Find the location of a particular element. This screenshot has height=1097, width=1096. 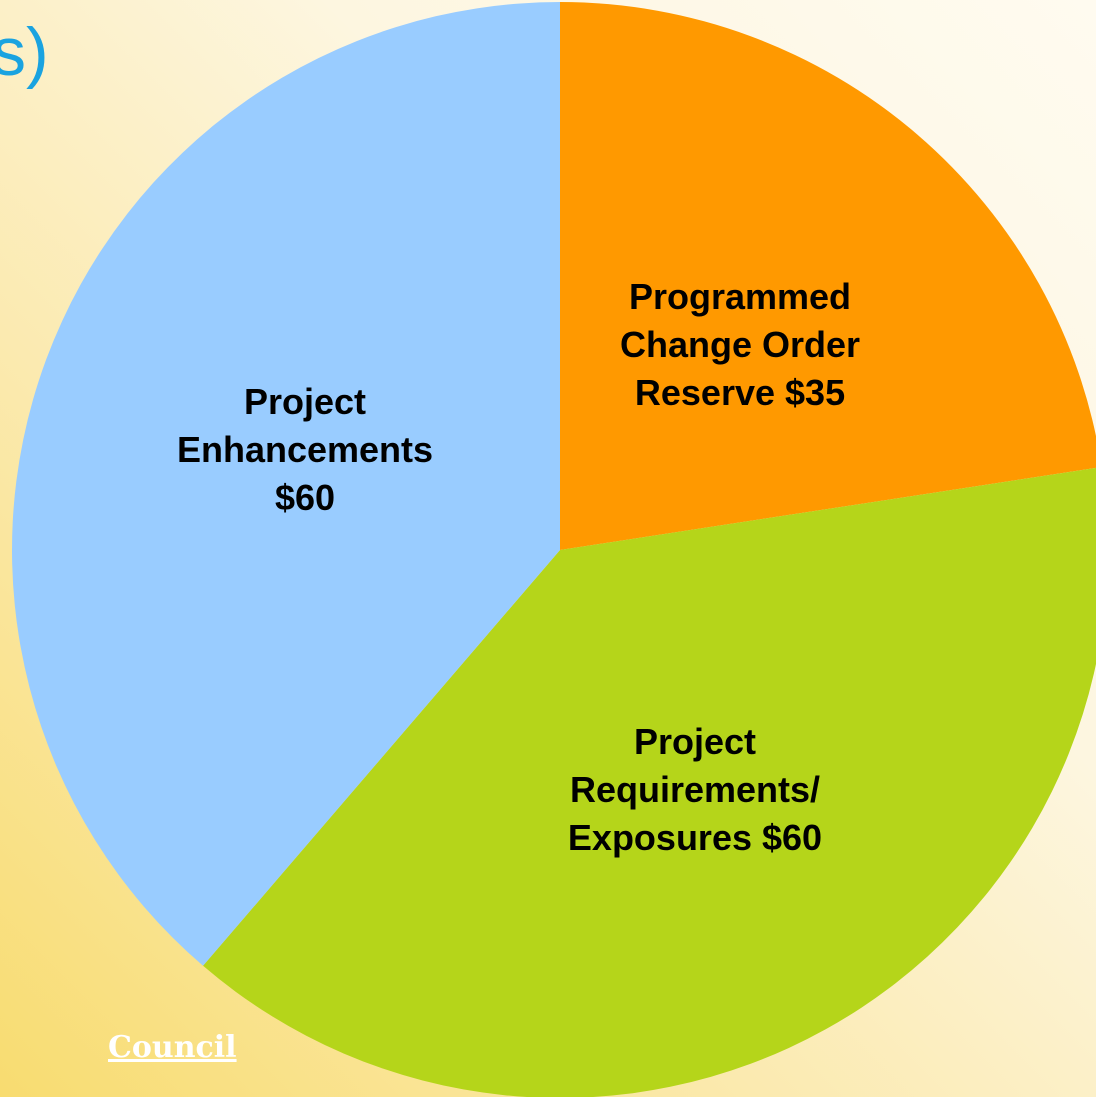

category-label: Project Requirements/ Exposures is located at coordinates (694, 789).